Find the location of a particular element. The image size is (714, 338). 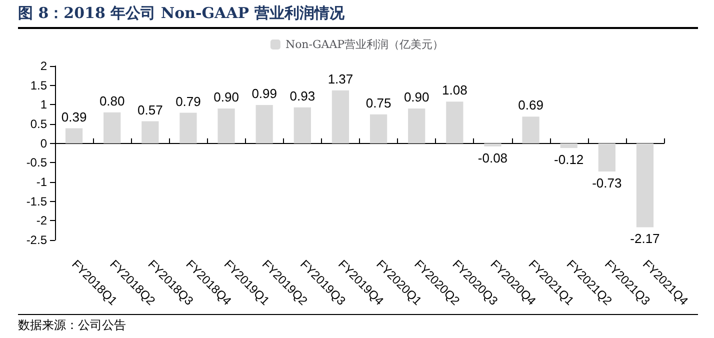

y-tick-label: -2 is located at coordinates (42, 221).